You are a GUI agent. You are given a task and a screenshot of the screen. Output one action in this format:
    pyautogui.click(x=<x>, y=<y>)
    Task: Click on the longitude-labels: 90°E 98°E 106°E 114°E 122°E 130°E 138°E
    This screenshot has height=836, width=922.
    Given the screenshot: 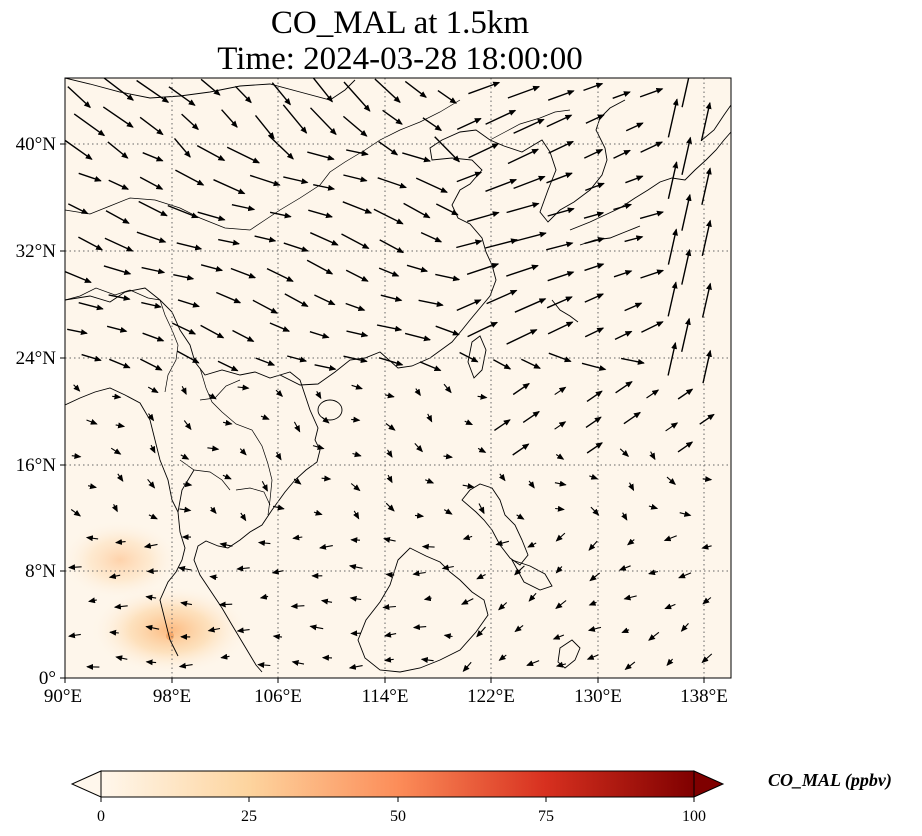 What is the action you would take?
    pyautogui.click(x=386, y=696)
    